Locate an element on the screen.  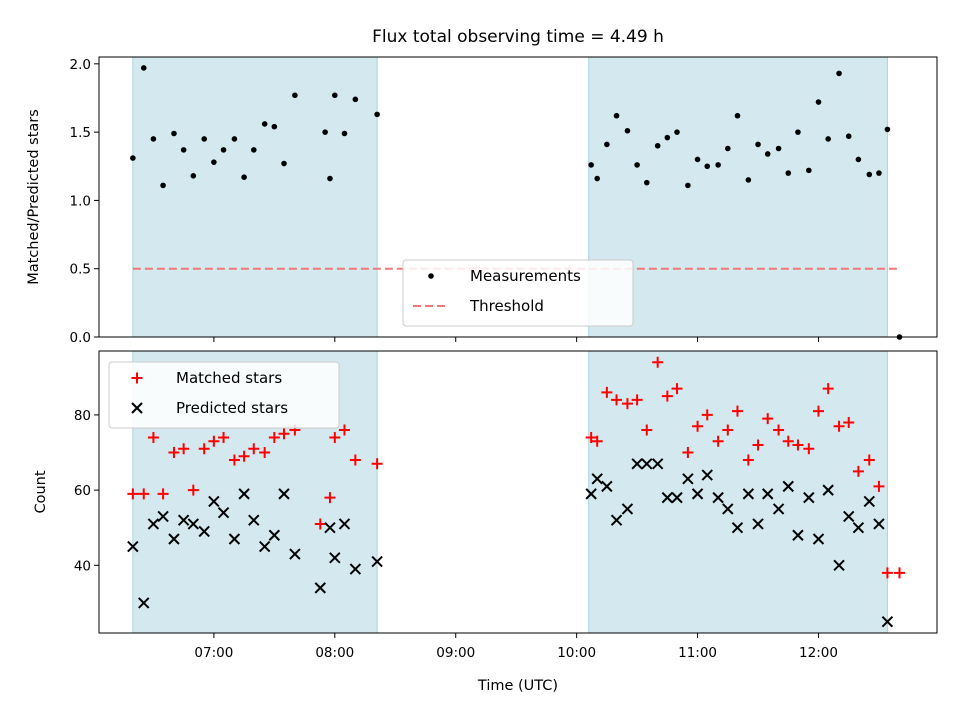
x-tick-label: 09:00 is located at coordinates (455, 653).